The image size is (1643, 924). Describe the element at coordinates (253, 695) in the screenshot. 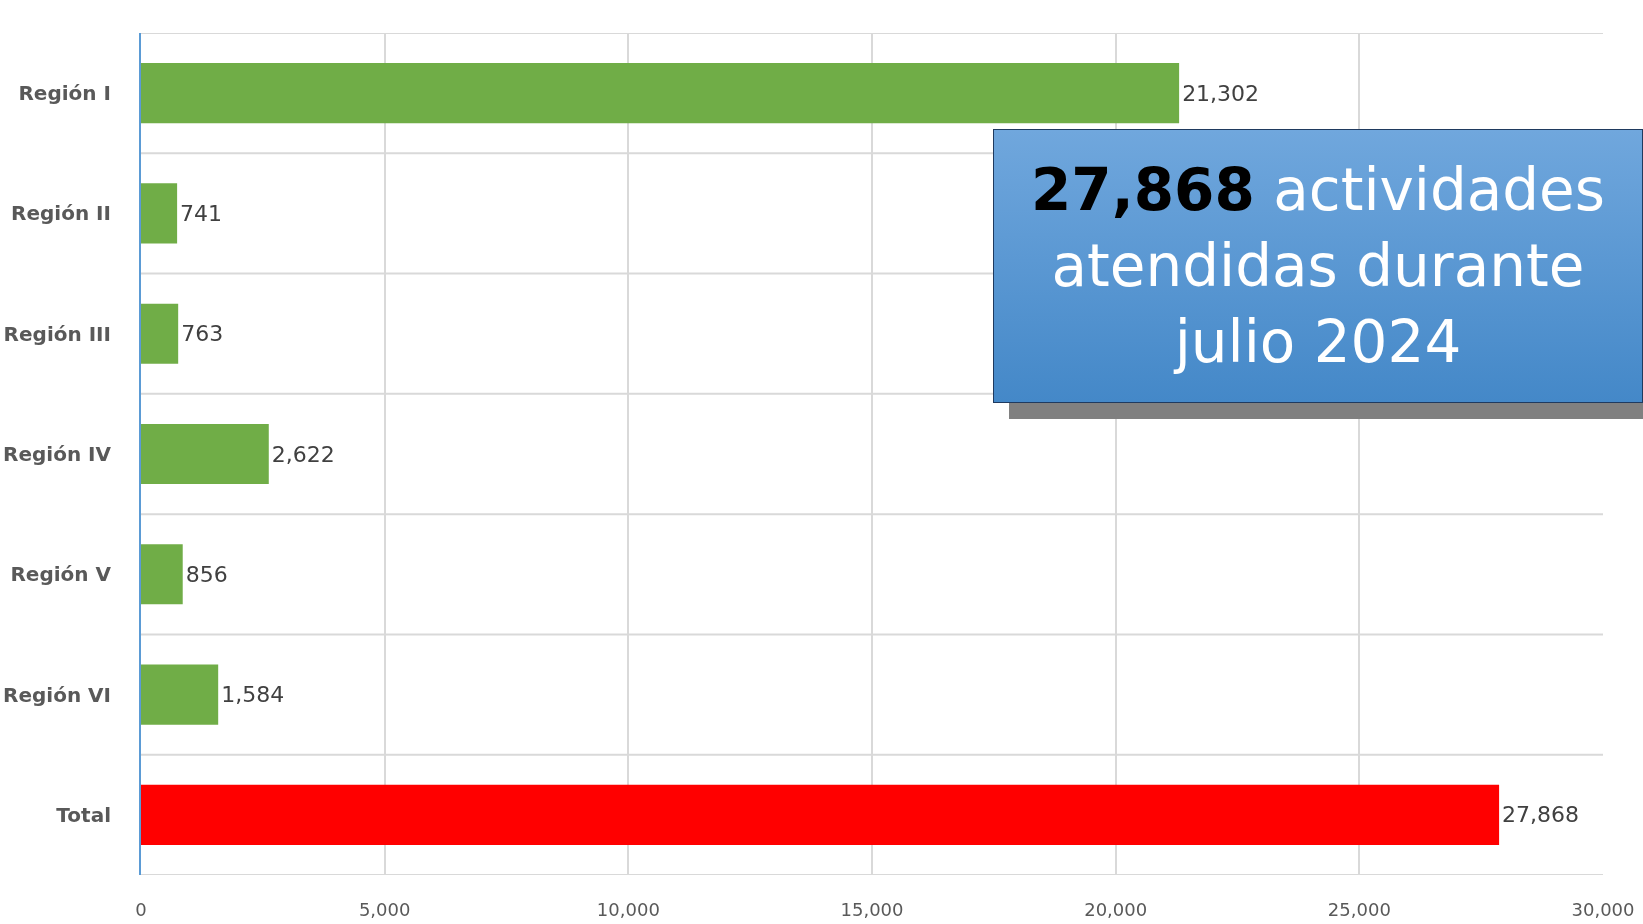

I see `data-label: 1,584` at that location.